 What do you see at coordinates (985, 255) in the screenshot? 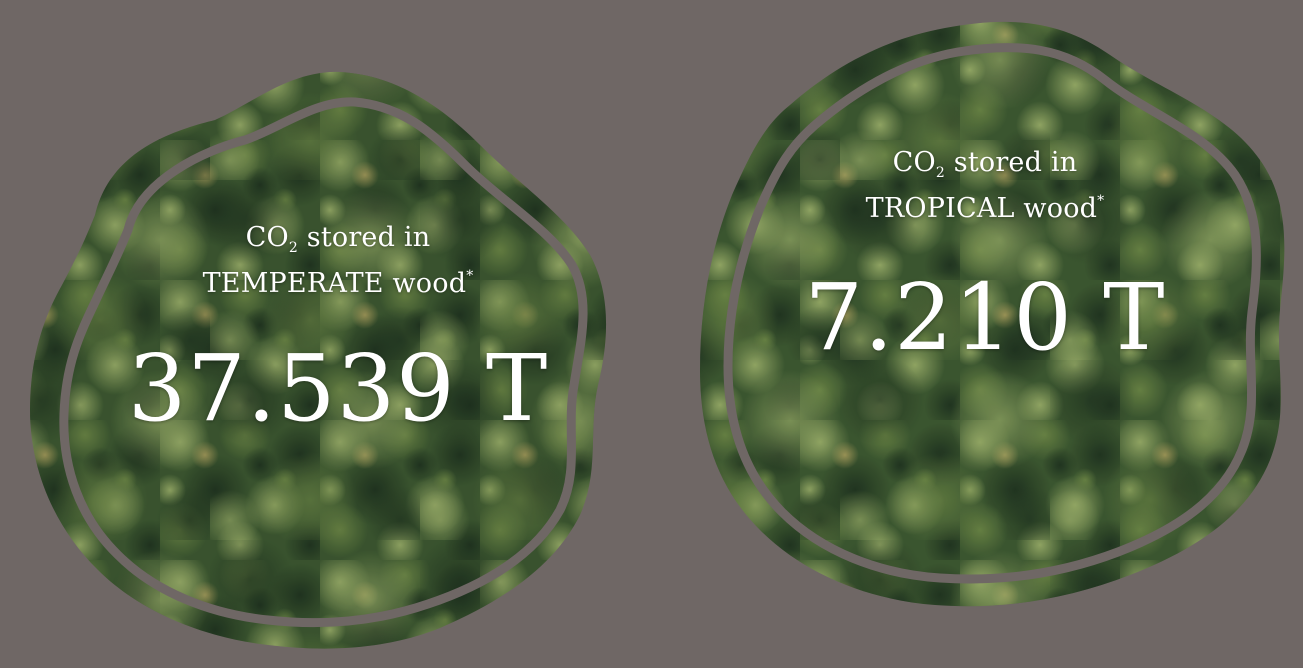
I see `stat-tropical: CO2 stored in TROPICAL wood* 7.210 T` at bounding box center [985, 255].